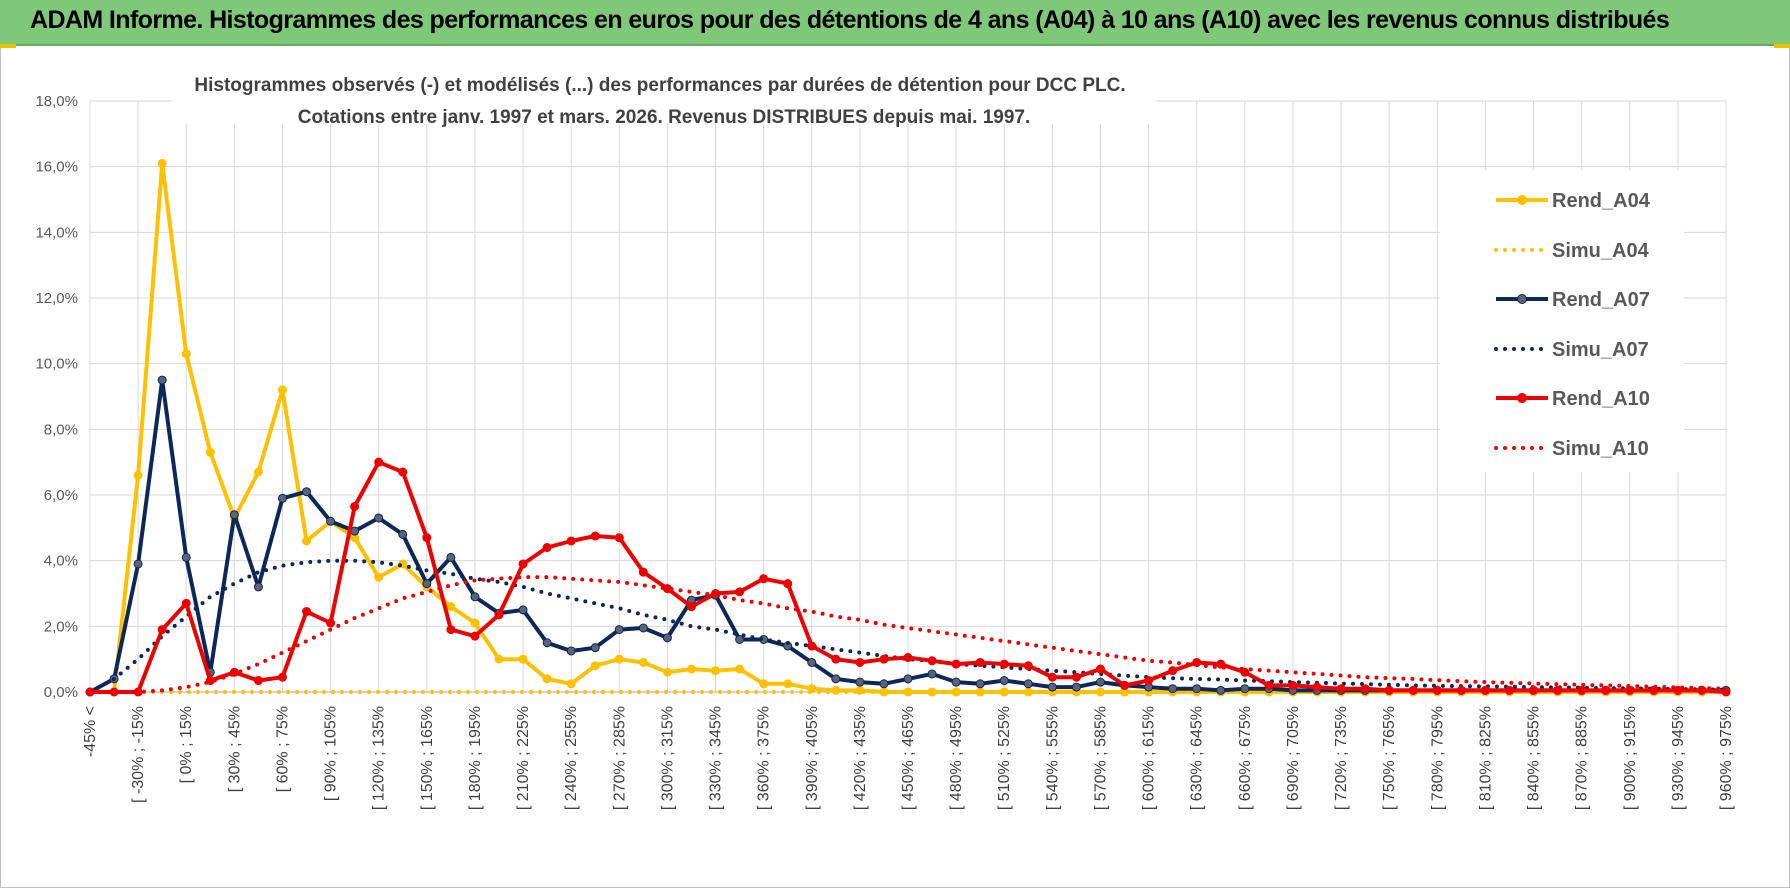 This screenshot has width=1790, height=888. What do you see at coordinates (1726, 758) in the screenshot?
I see `x-tick-label: [ 960% ; 975%` at bounding box center [1726, 758].